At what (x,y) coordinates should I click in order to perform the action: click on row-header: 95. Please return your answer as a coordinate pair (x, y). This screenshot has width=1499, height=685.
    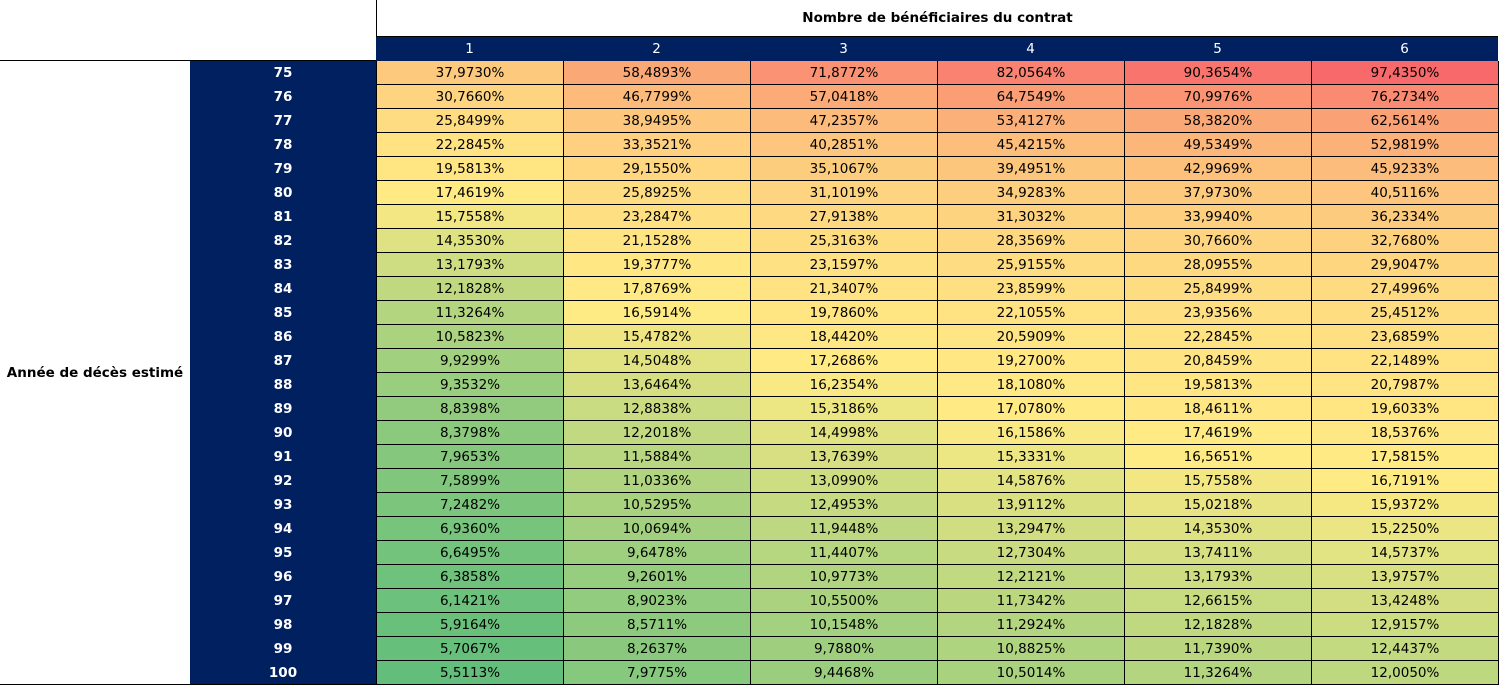
    Looking at the image, I should click on (283, 553).